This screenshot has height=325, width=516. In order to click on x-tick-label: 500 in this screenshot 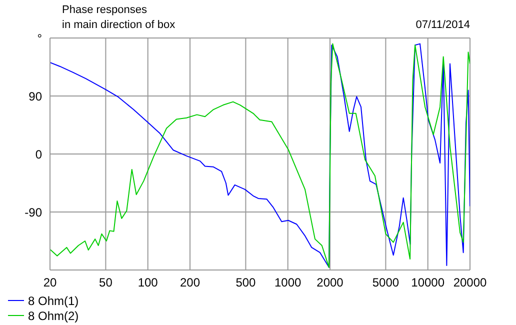, I will do `click(246, 283)`.